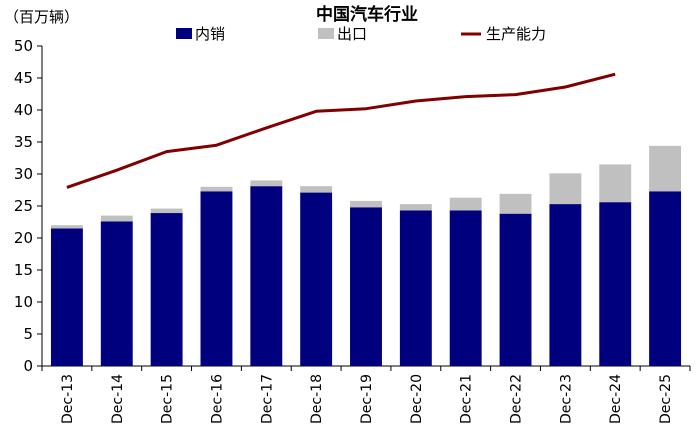  I want to click on x-tick-label: Dec-13, so click(68, 399).